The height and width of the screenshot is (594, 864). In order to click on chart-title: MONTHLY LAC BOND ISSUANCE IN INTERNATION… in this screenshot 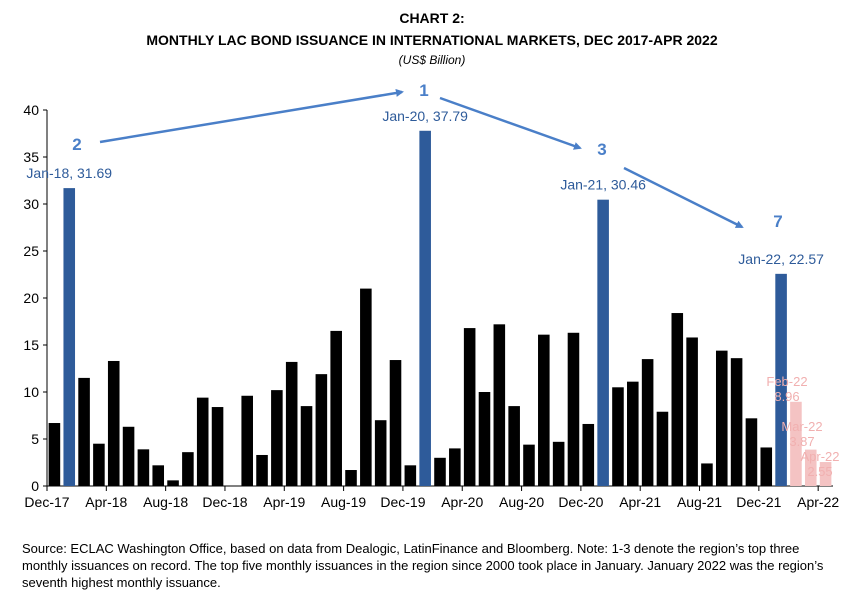, I will do `click(432, 40)`.